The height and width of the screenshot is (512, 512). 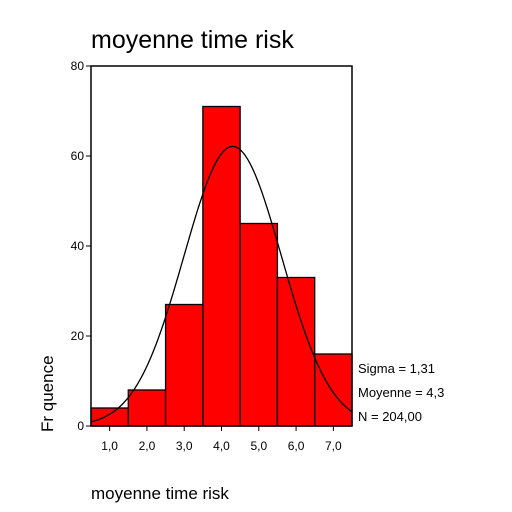 I want to click on x-tick-label: 5,0, so click(x=258, y=446).